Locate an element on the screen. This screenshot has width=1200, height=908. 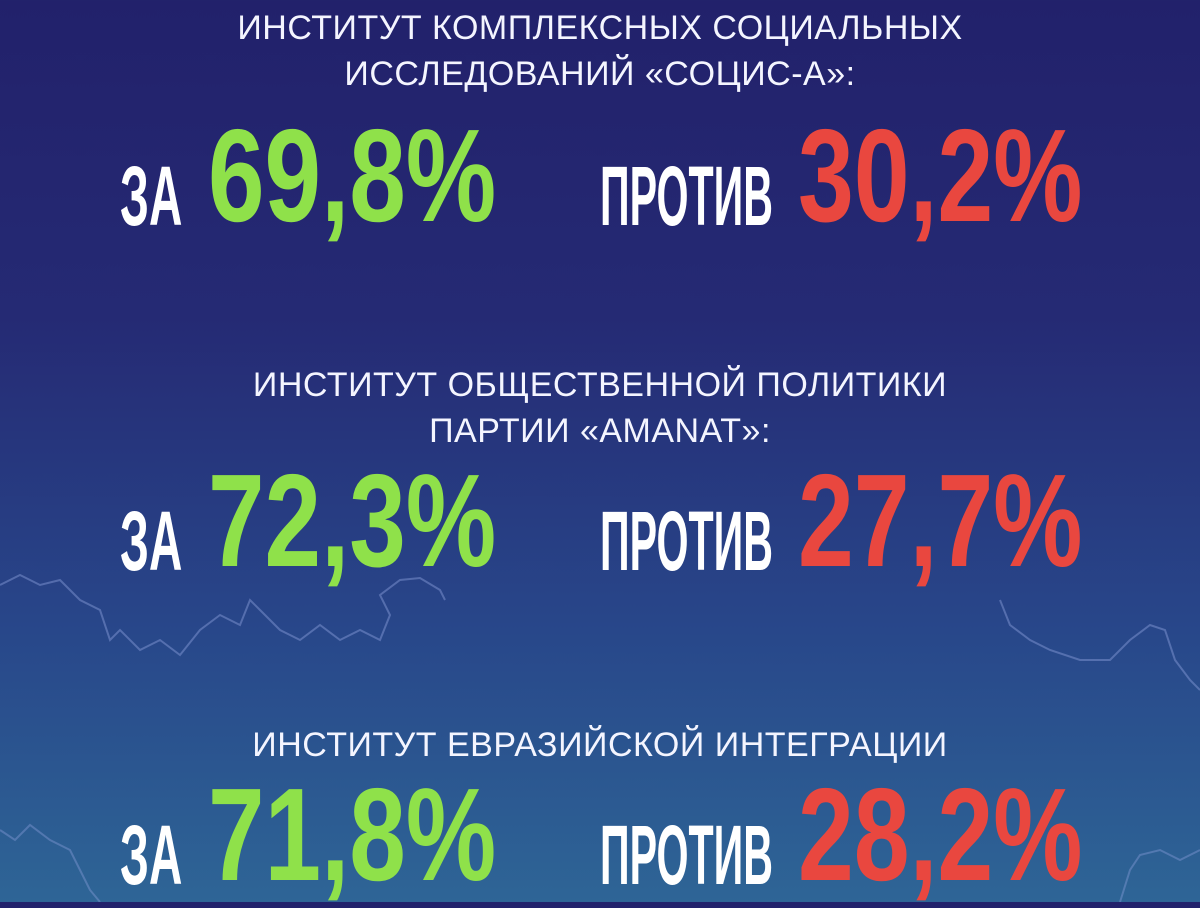
institute-title-3: ИНСТИТУТ ЕВРАЗИЙСКОЙ ИНТЕГРАЦИИ is located at coordinates (600, 745).